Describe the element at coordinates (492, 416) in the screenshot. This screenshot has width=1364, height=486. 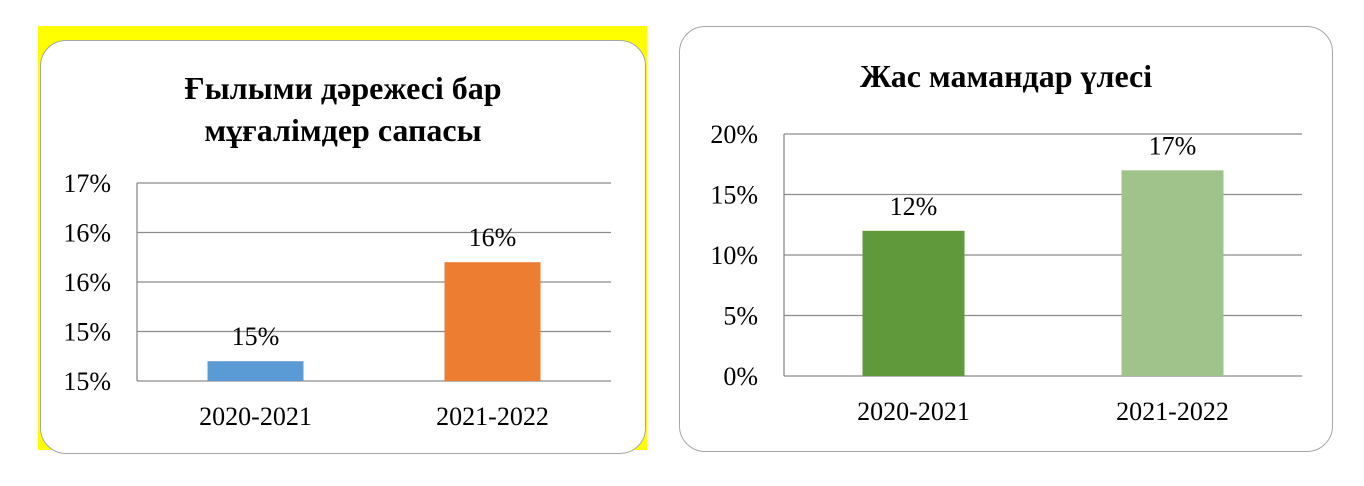
I see `chart1-x-tick-label: 2021-2022` at that location.